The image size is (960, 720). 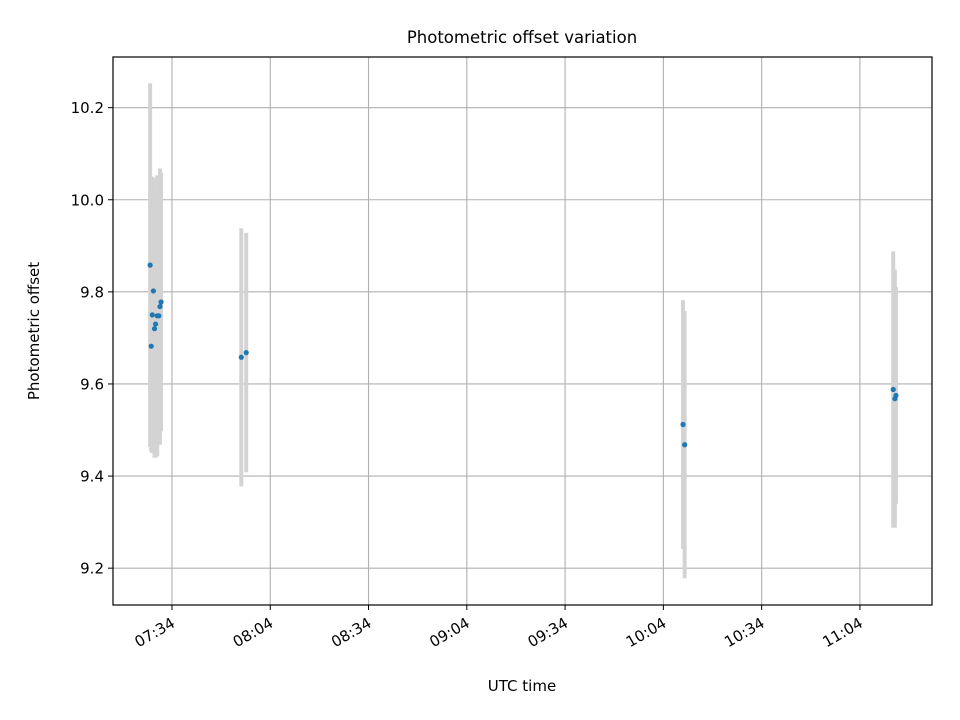 What do you see at coordinates (92, 338) in the screenshot?
I see `y-axis-ticks: 9.2 9.4 9.6 9.8 10.0 10.2` at bounding box center [92, 338].